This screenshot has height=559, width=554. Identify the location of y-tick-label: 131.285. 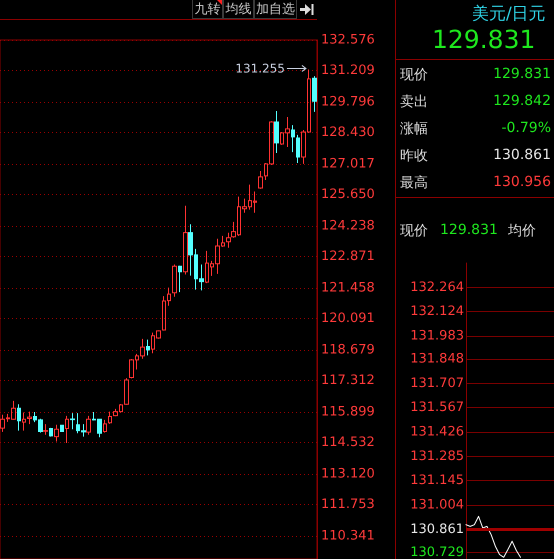
(437, 456).